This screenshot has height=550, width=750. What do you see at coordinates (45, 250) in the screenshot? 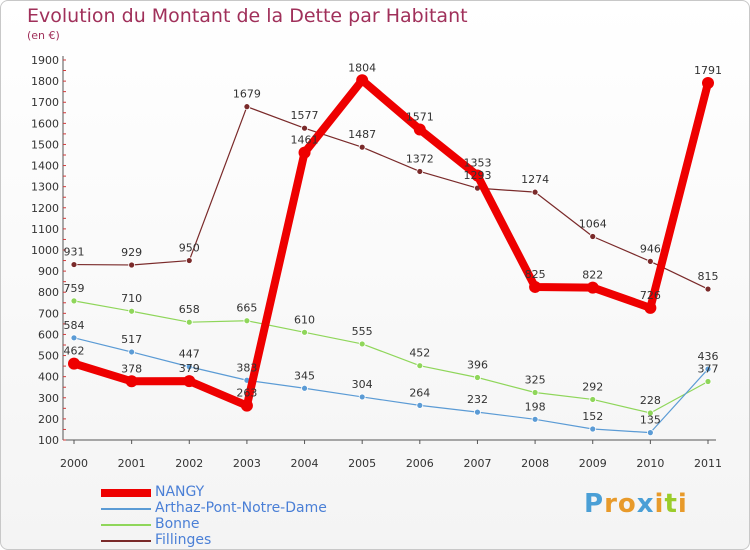
I see `y-tick-label: 1000` at bounding box center [45, 250].